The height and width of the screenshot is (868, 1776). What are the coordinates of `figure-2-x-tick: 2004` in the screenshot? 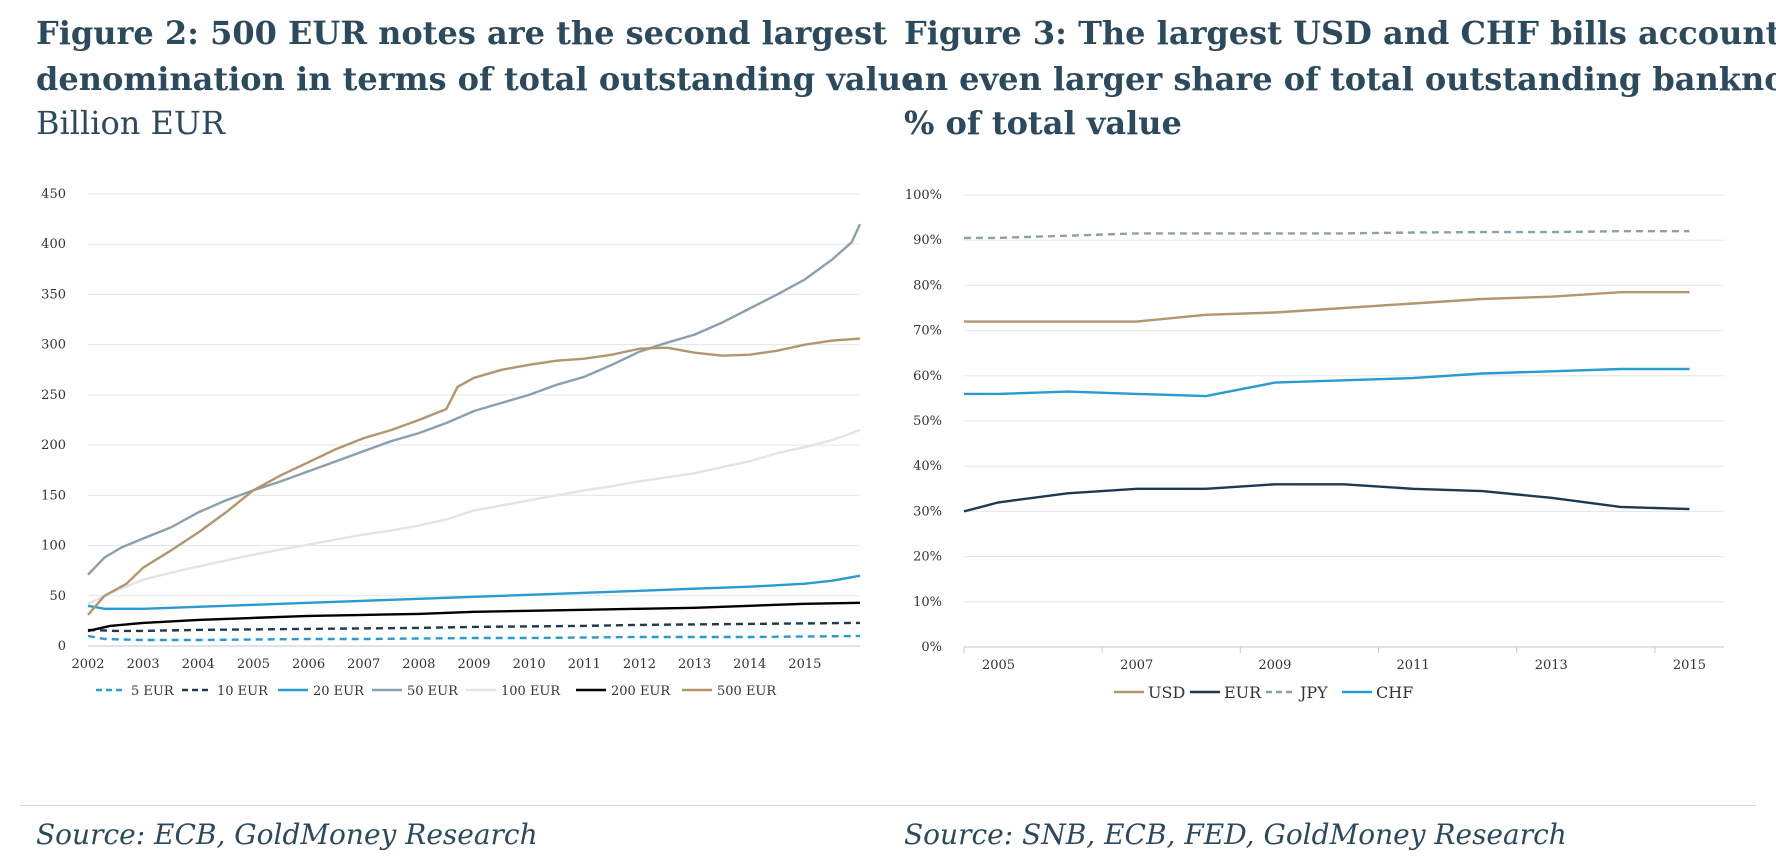 It's located at (198, 664).